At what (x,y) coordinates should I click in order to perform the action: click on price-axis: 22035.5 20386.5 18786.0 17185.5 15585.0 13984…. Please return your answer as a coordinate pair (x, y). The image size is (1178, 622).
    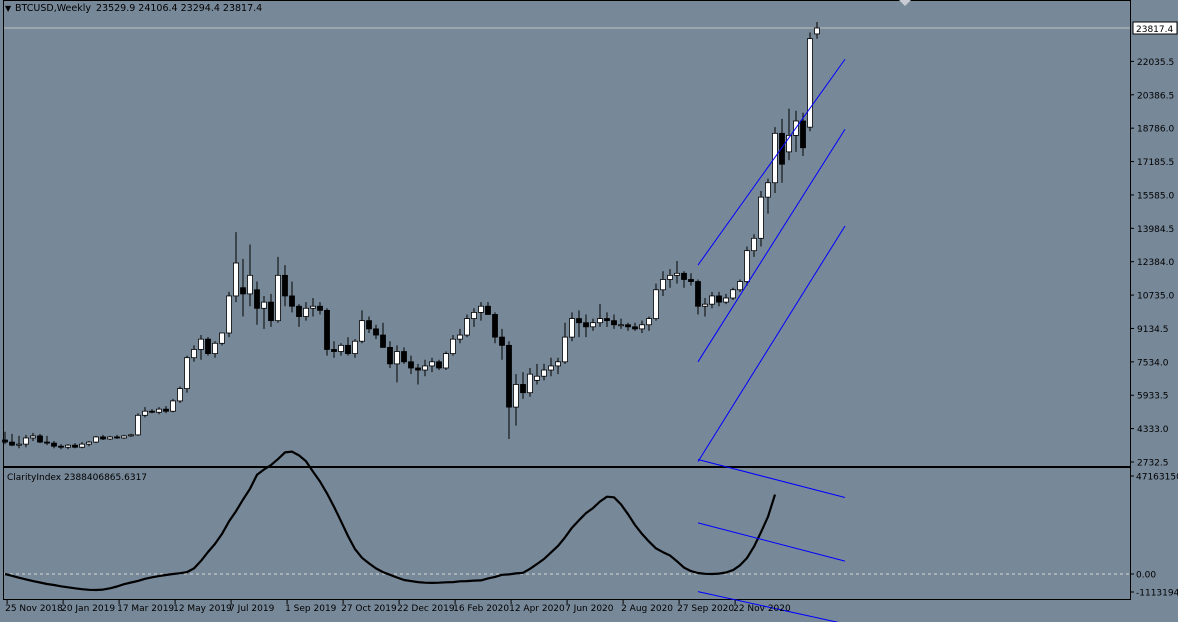
    Looking at the image, I should click on (1152, 263).